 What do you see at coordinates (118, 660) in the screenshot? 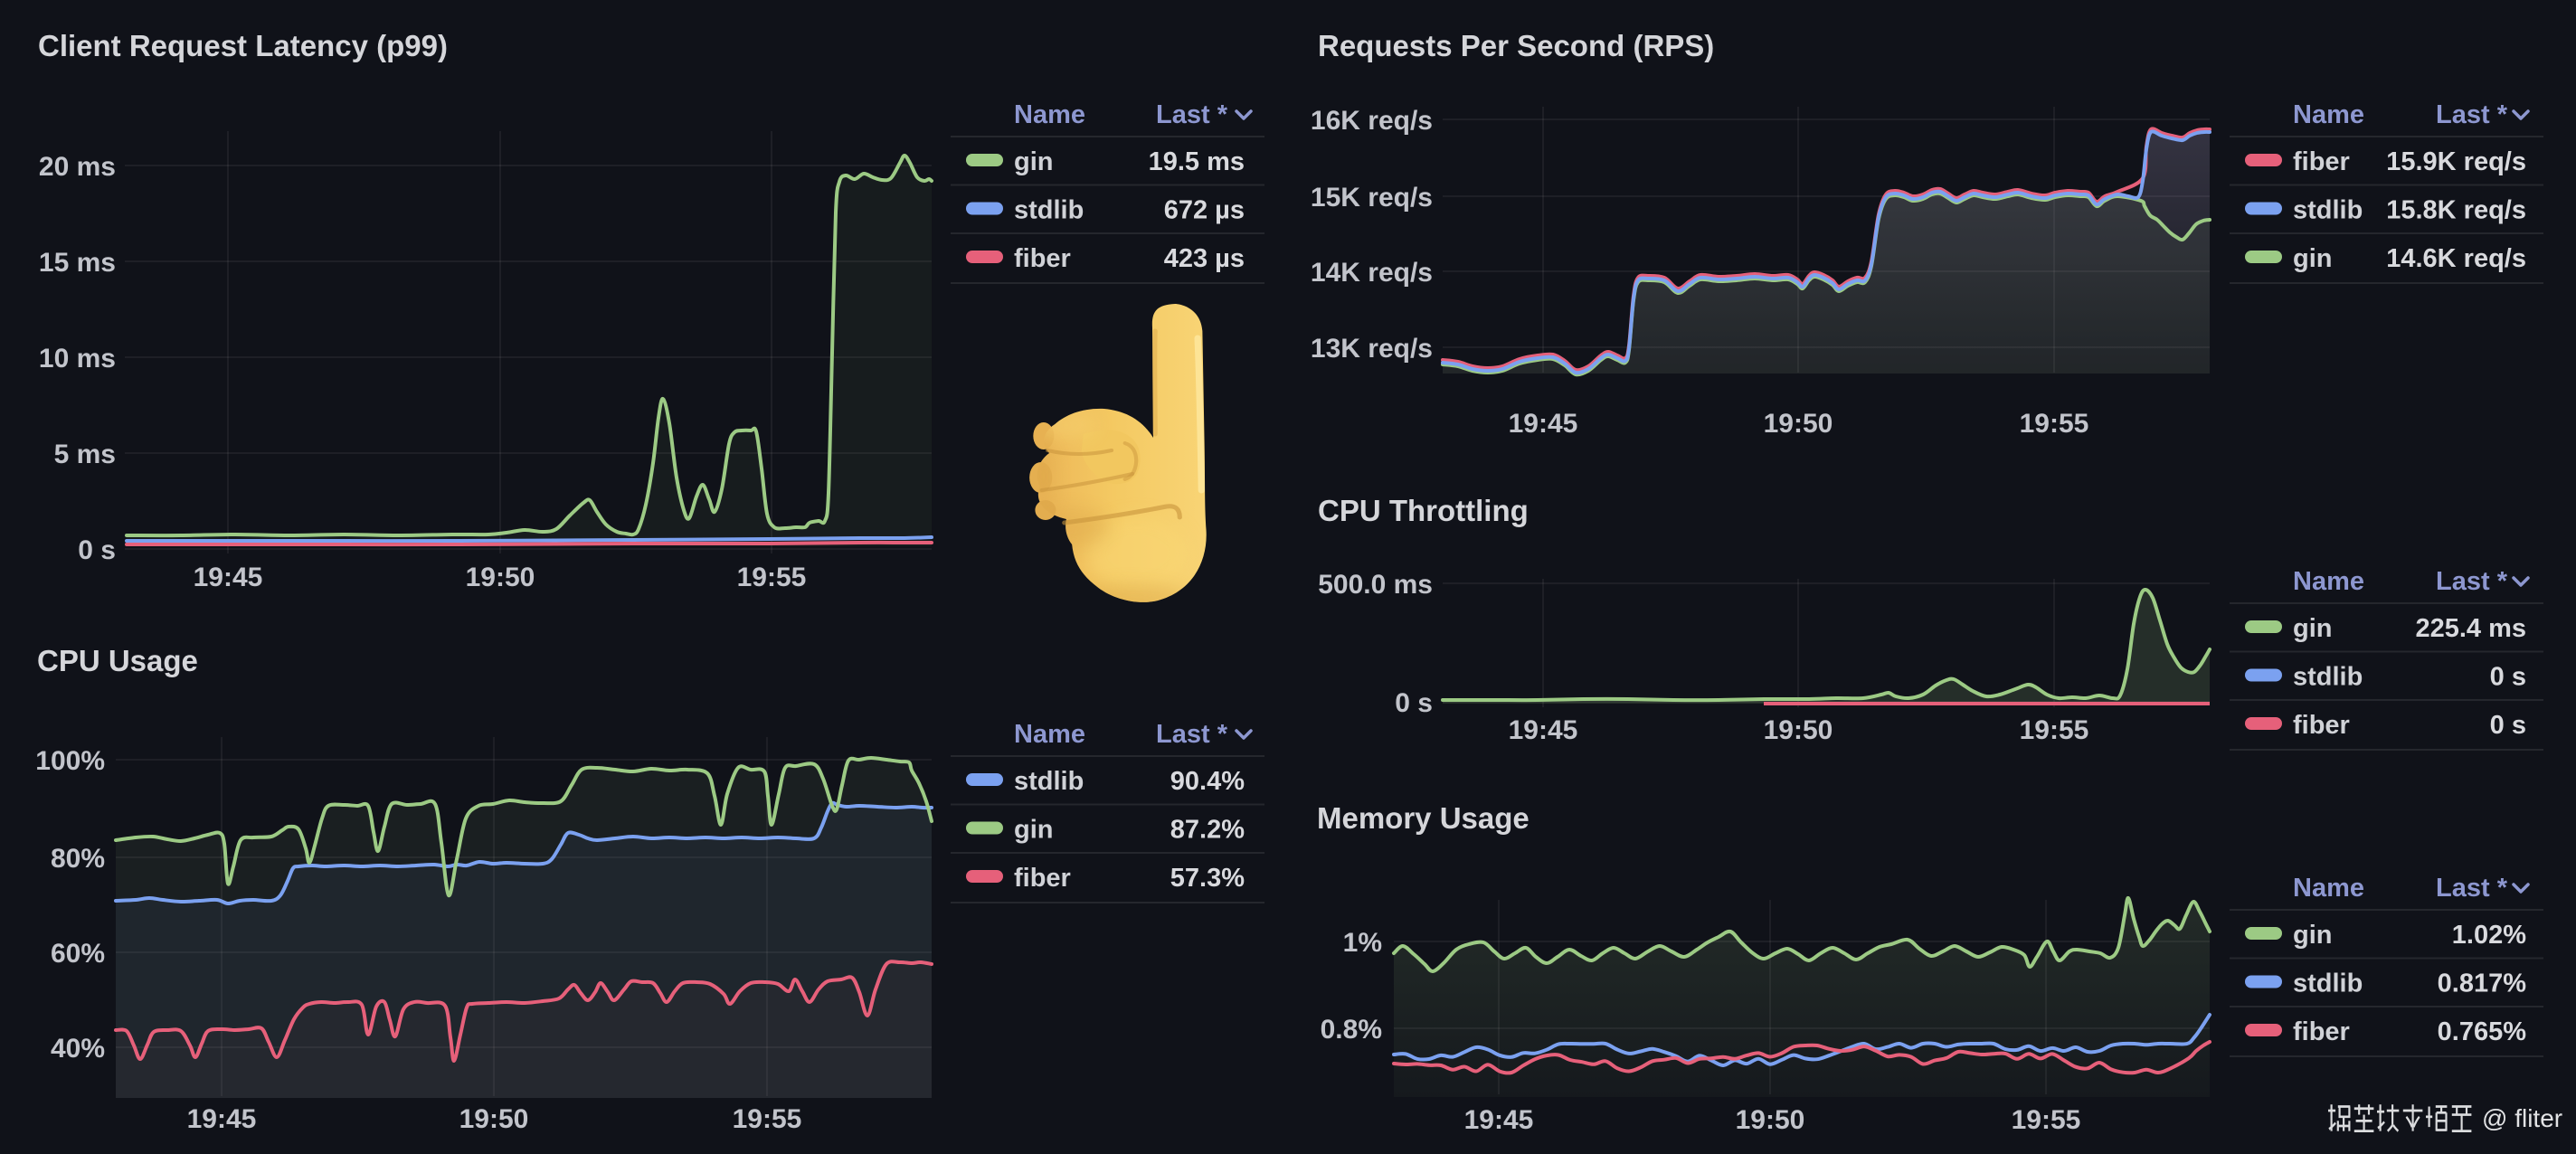
I see `svg-text: CPU Usage` at bounding box center [118, 660].